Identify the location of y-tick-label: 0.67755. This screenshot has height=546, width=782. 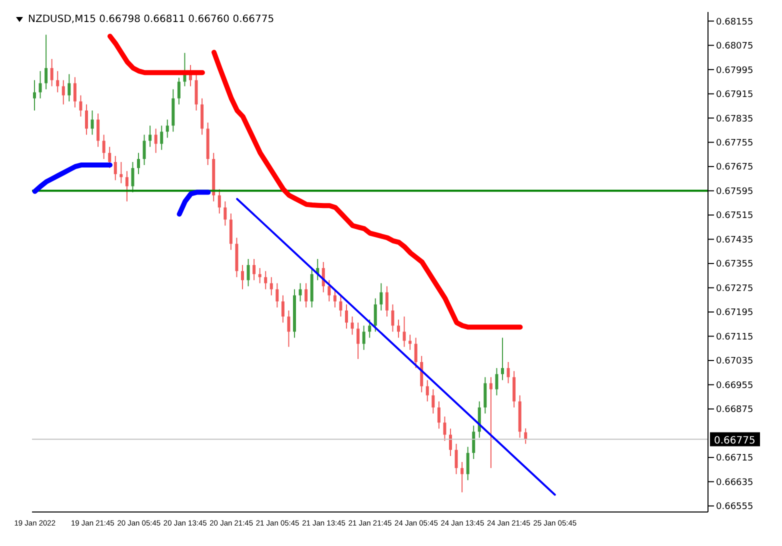
(735, 143).